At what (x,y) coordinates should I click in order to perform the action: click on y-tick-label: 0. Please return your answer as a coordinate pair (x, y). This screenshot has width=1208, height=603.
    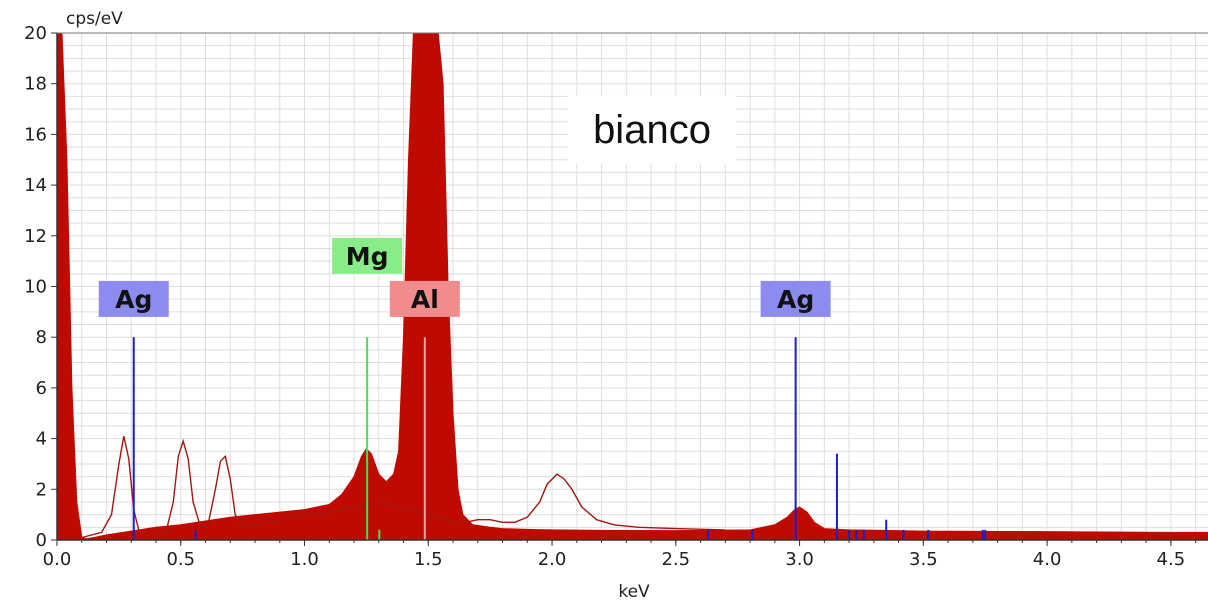
    Looking at the image, I should click on (41, 540).